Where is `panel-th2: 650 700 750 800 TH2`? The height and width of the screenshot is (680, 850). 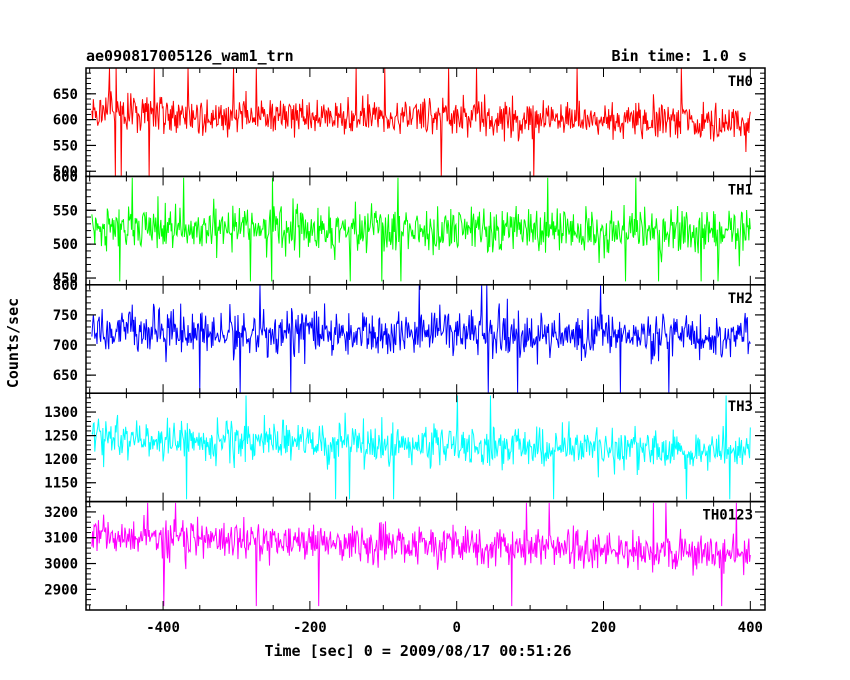 panel-th2: 650 700 750 800 TH2 is located at coordinates (409, 336).